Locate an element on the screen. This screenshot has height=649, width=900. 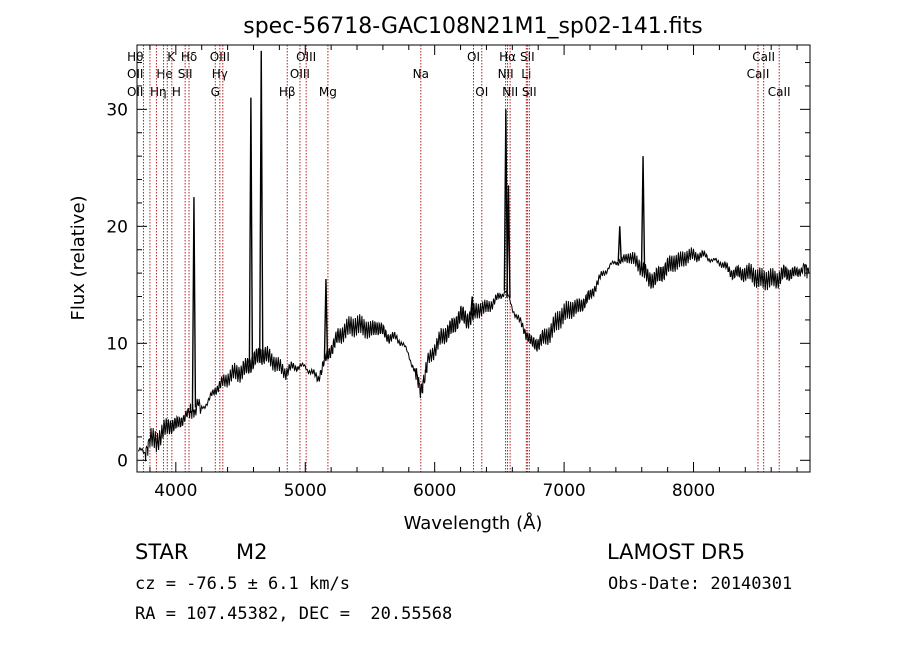
y-axis-label: Flux (relative) is located at coordinates (78, 257).